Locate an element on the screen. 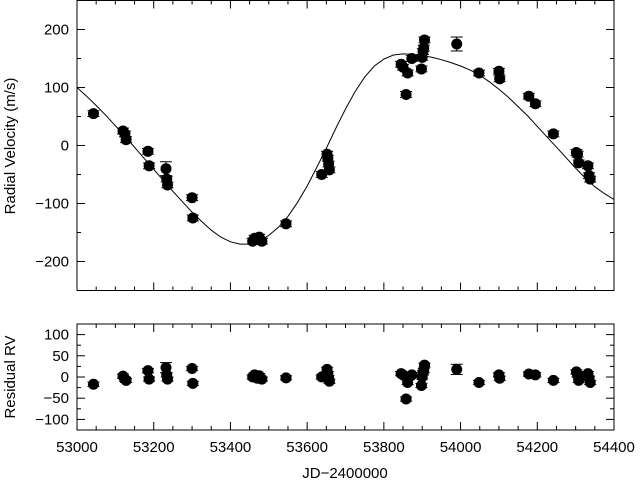  x-tick-label: 53600 is located at coordinates (307, 447).